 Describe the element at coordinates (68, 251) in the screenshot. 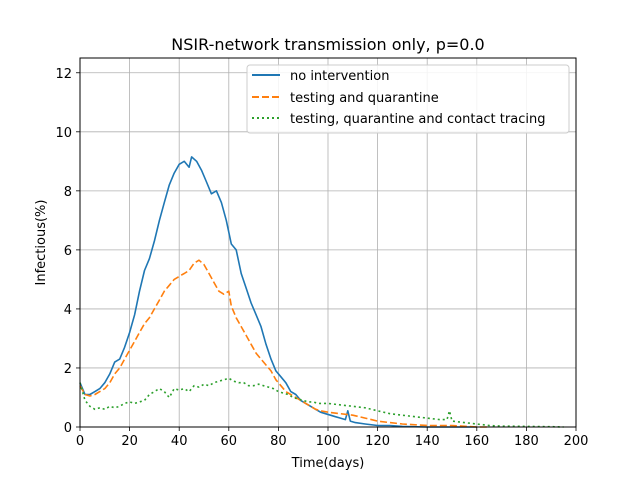

I see `y-tick-label: 6` at that location.